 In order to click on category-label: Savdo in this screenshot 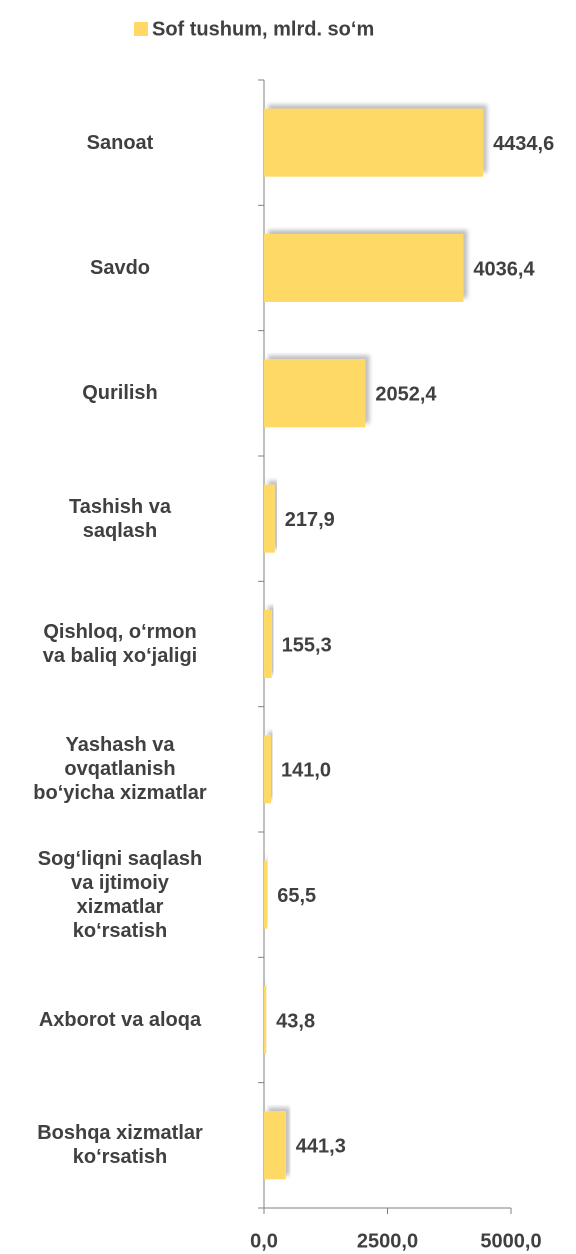, I will do `click(120, 268)`.